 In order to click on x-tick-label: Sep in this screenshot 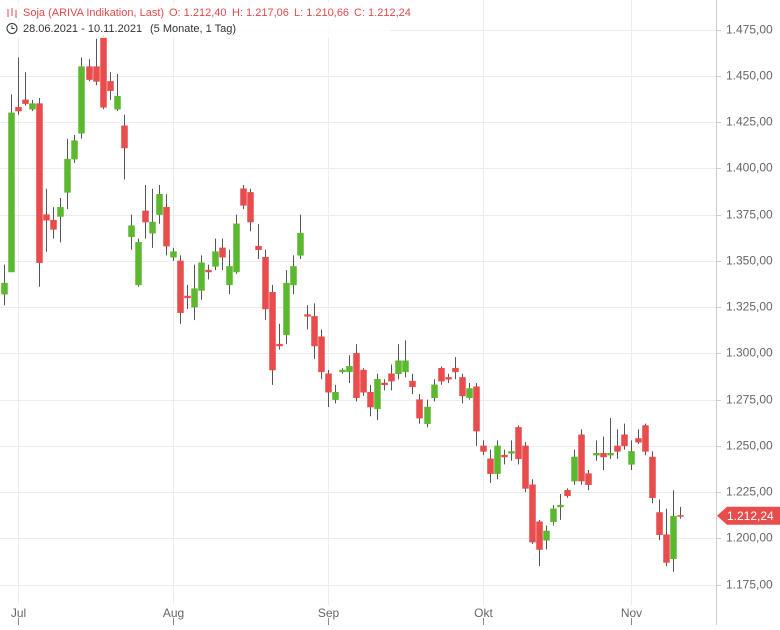, I will do `click(329, 613)`.